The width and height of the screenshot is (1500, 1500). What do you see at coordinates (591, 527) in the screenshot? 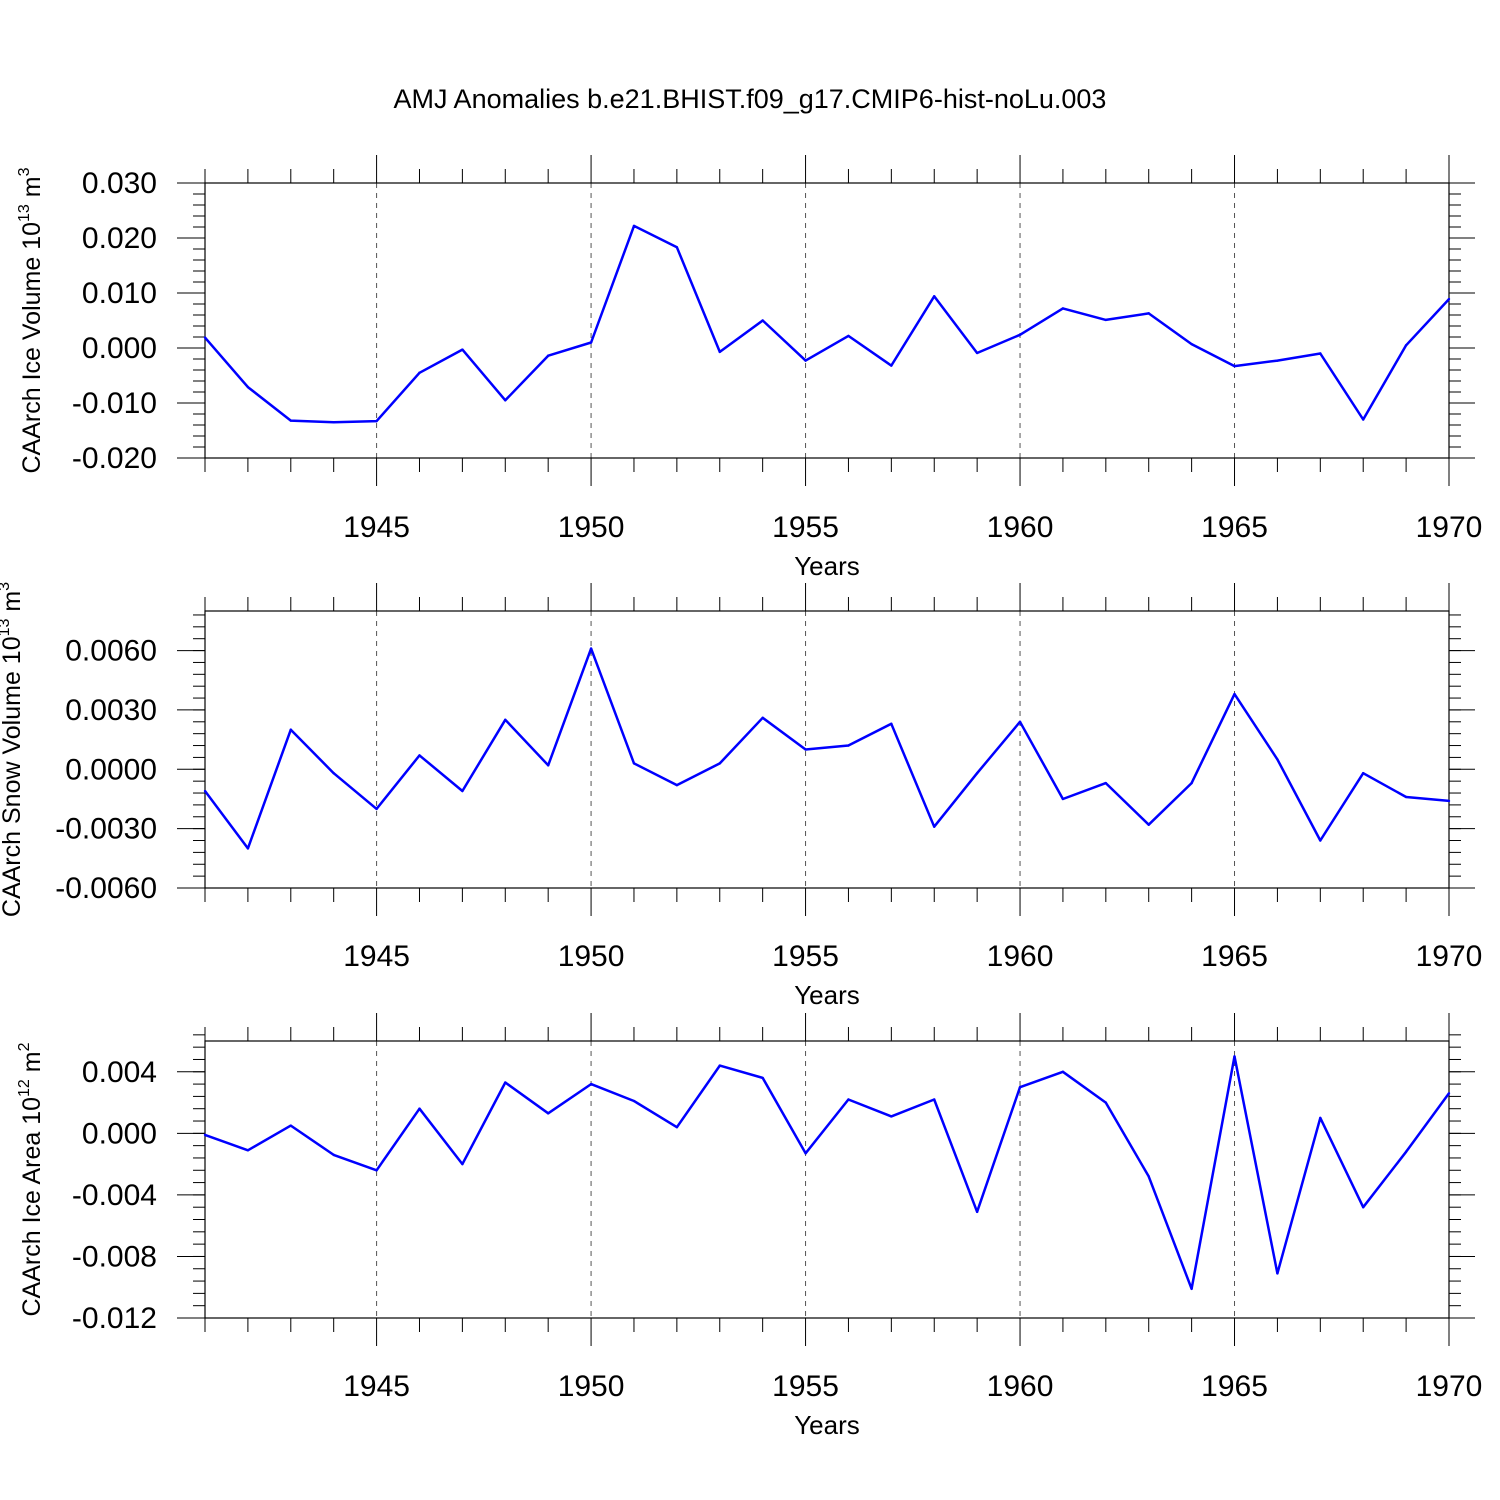
I see `x-tick-label: 1950` at bounding box center [591, 527].